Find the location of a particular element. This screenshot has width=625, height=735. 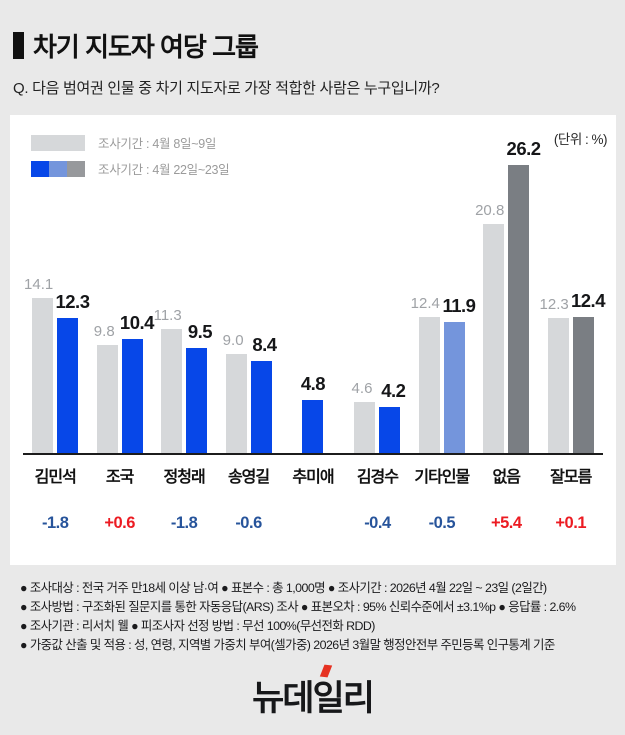

bar-group: 12.3 12.4 is located at coordinates (572, 284).